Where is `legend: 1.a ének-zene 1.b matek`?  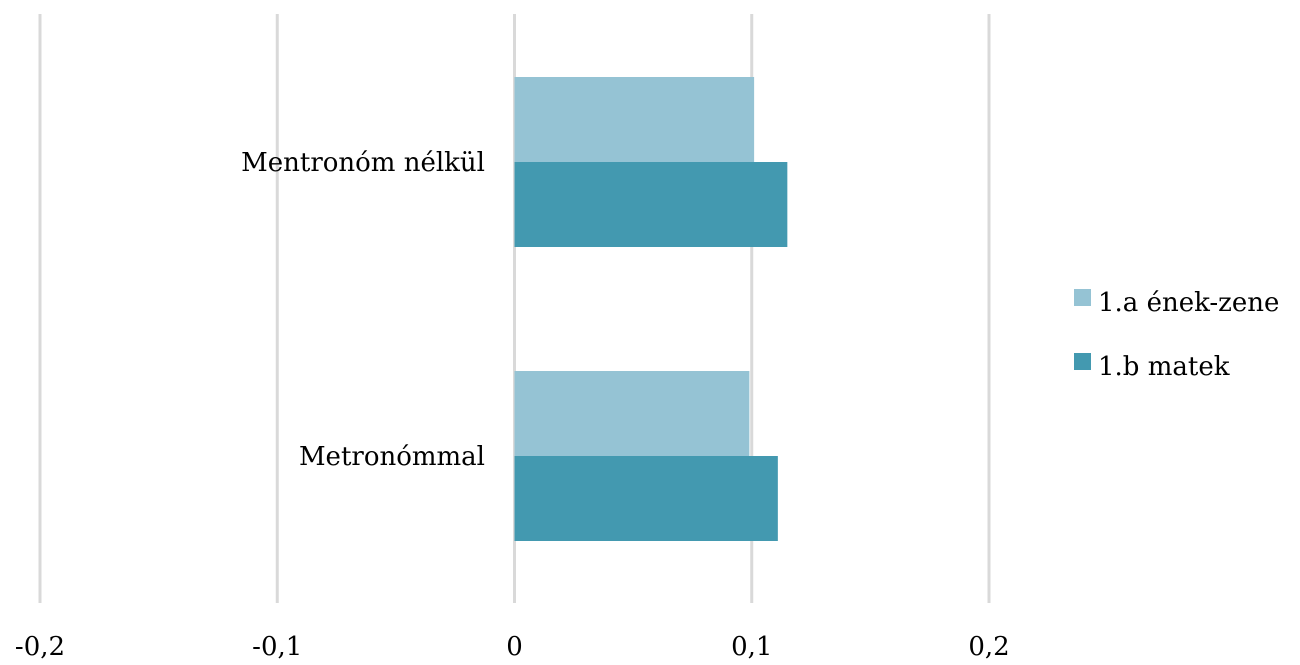 legend: 1.a ének-zene 1.b matek is located at coordinates (1176, 335).